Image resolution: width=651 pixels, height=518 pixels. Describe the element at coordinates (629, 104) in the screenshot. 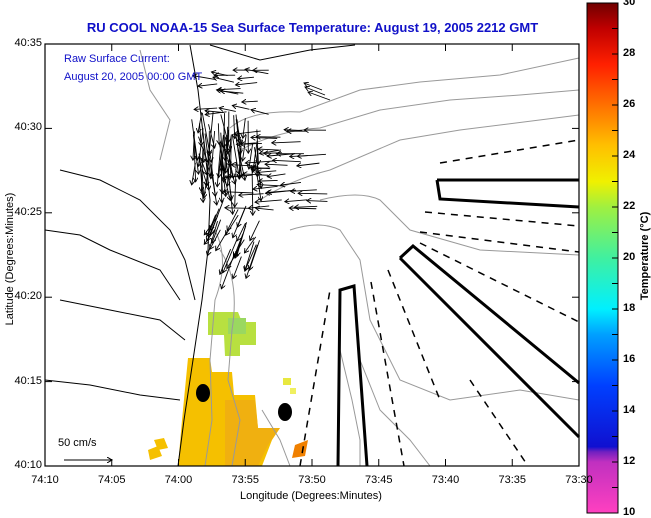

I see `colorbar-tick-label: 26` at that location.